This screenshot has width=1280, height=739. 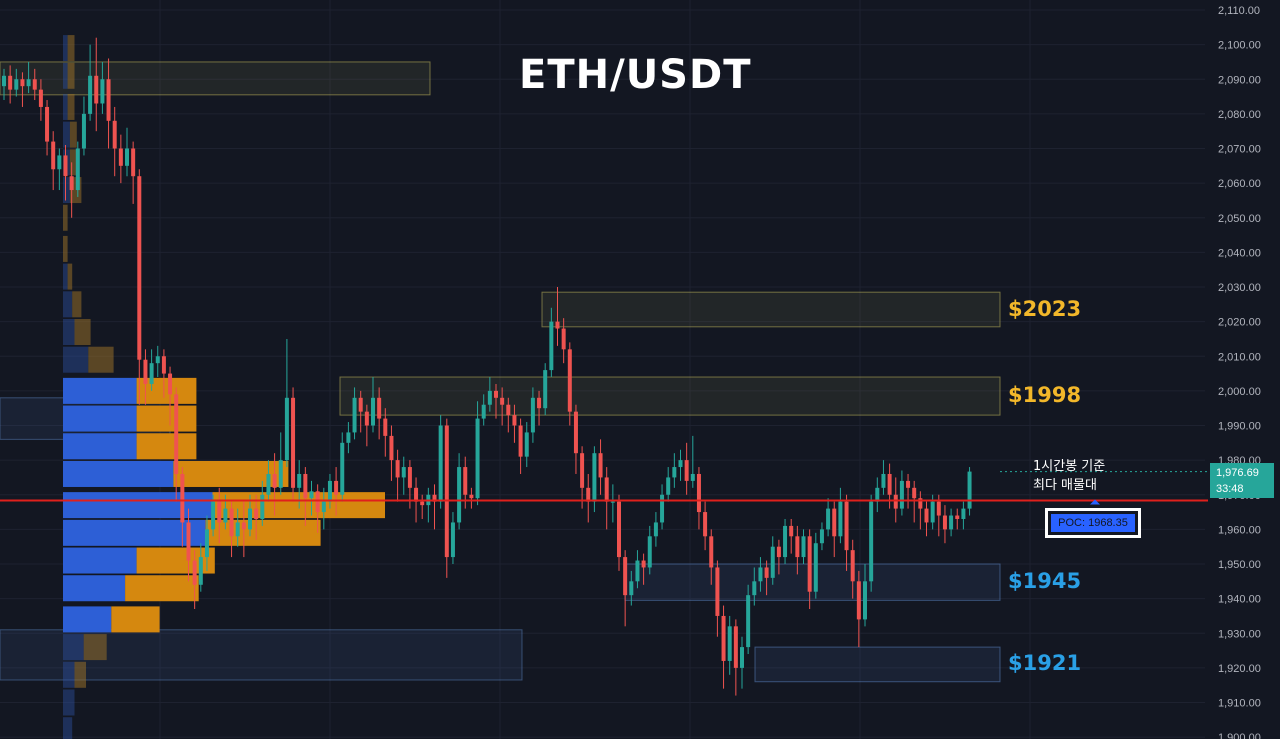 What do you see at coordinates (1045, 308) in the screenshot?
I see `zone-label-2023: $2023` at bounding box center [1045, 308].